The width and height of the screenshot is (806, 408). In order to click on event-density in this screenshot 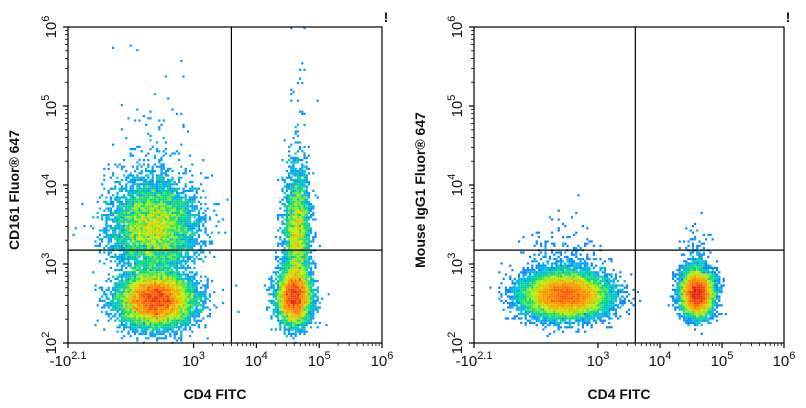, I will do `click(608, 266)`.